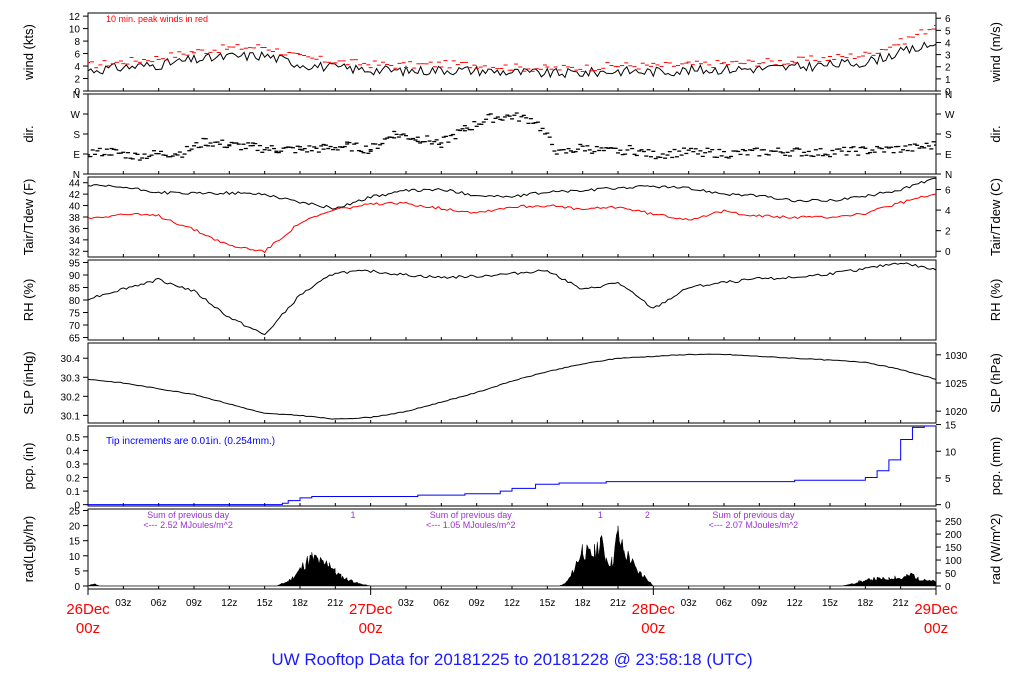 The height and width of the screenshot is (700, 1024). I want to click on humidity-ytick-label: 80, so click(75, 301).